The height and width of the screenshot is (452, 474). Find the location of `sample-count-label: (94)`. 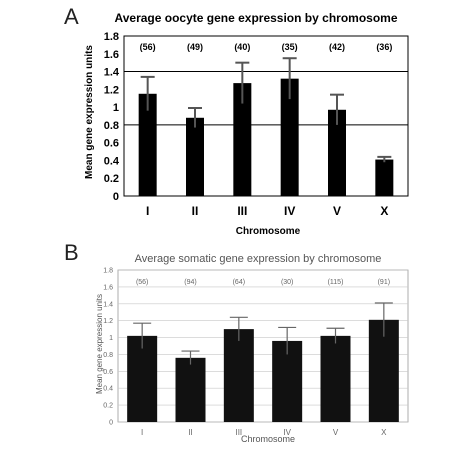

sample-count-label: (94) is located at coordinates (190, 282).